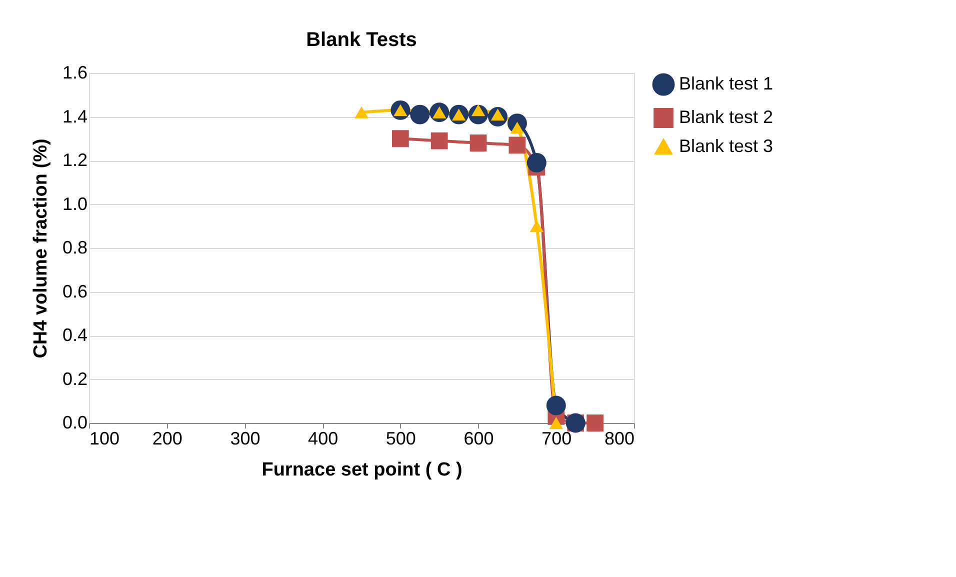 The height and width of the screenshot is (577, 956). Describe the element at coordinates (75, 335) in the screenshot. I see `y-tick-label: 0.4` at that location.